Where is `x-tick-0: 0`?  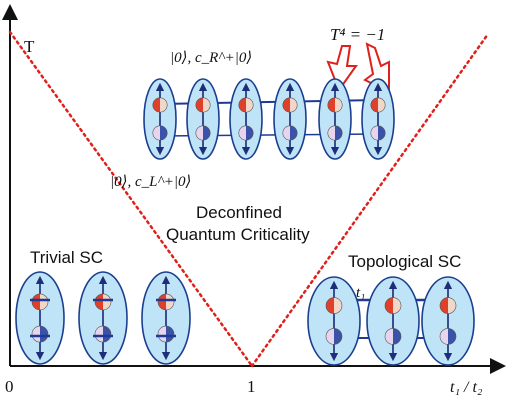 x-tick-0: 0 is located at coordinates (9, 386).